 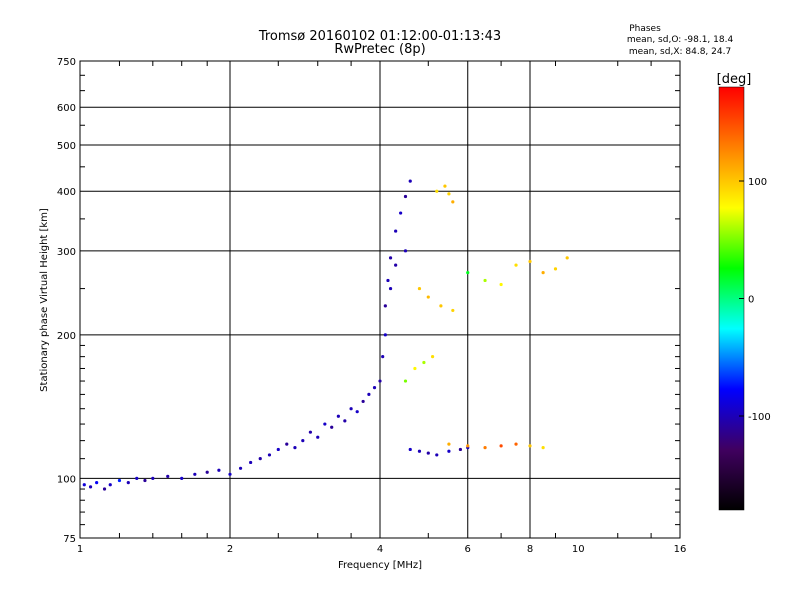 What do you see at coordinates (578, 549) in the screenshot?
I see `x-tick-label: 10` at bounding box center [578, 549].